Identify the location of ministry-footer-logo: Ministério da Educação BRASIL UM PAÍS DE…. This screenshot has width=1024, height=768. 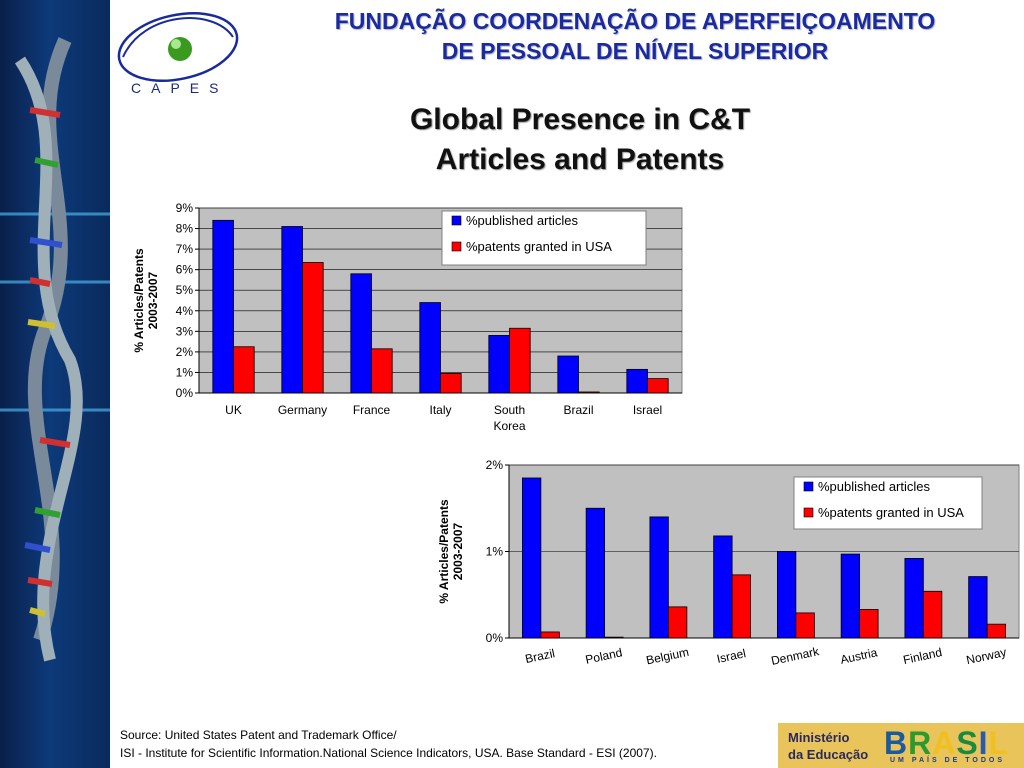
(901, 745).